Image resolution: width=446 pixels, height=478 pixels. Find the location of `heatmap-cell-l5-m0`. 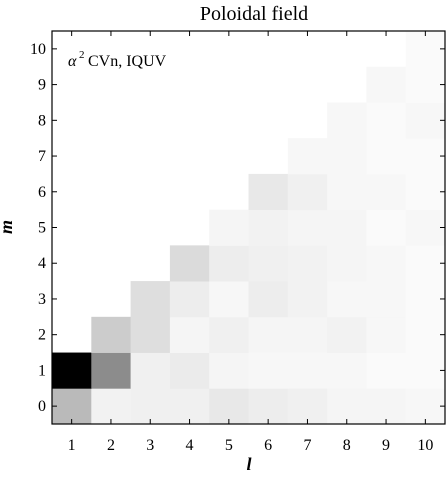

heatmap-cell-l5-m0 is located at coordinates (229, 406).